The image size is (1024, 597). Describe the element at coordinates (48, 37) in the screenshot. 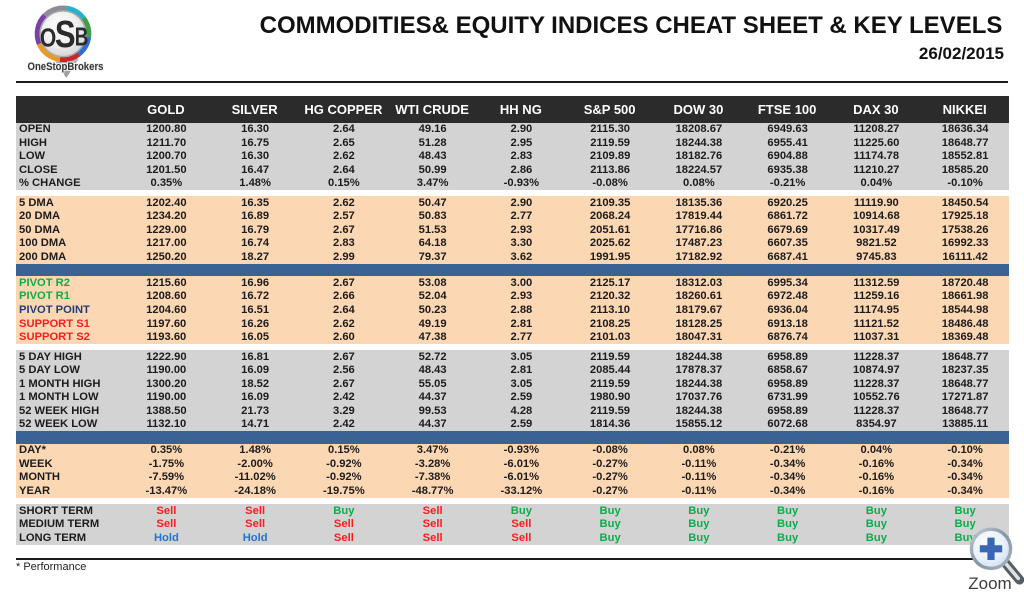

I see `svg-text: O` at that location.